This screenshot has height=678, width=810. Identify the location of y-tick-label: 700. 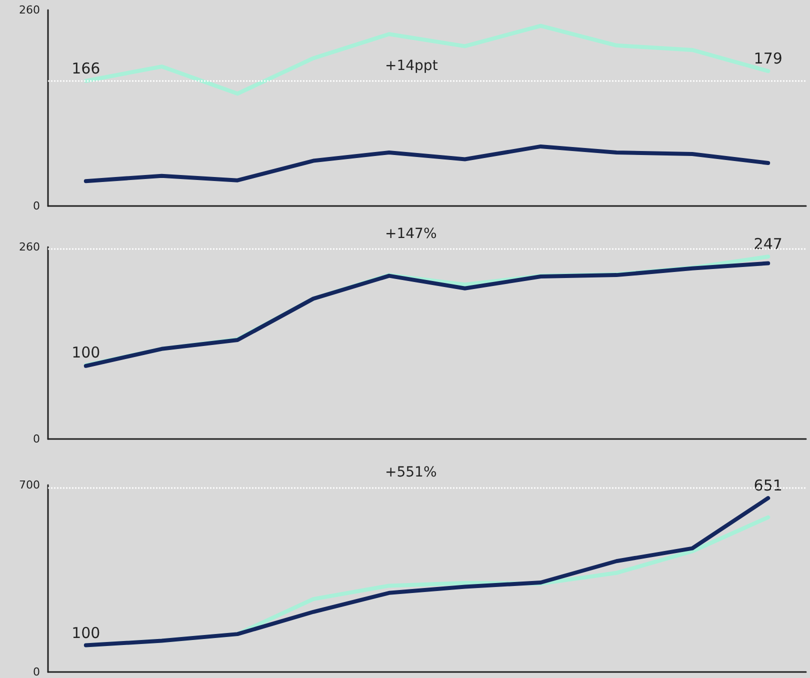
(29, 485).